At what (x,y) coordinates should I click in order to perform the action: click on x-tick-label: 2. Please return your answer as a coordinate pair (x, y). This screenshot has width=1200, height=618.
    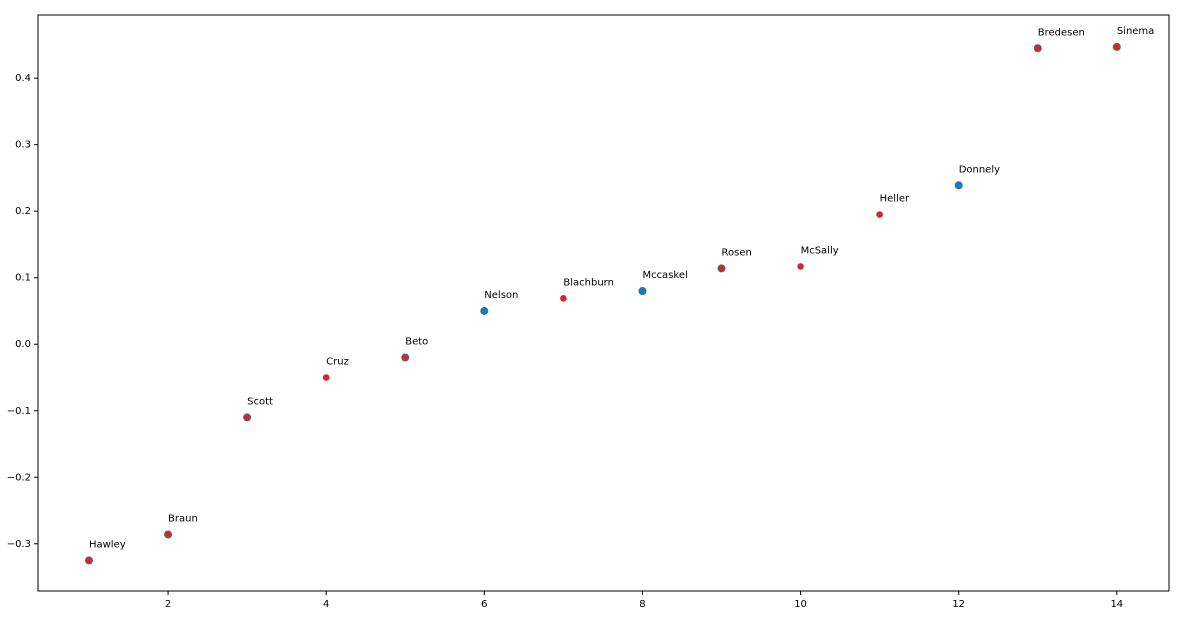
    Looking at the image, I should click on (168, 604).